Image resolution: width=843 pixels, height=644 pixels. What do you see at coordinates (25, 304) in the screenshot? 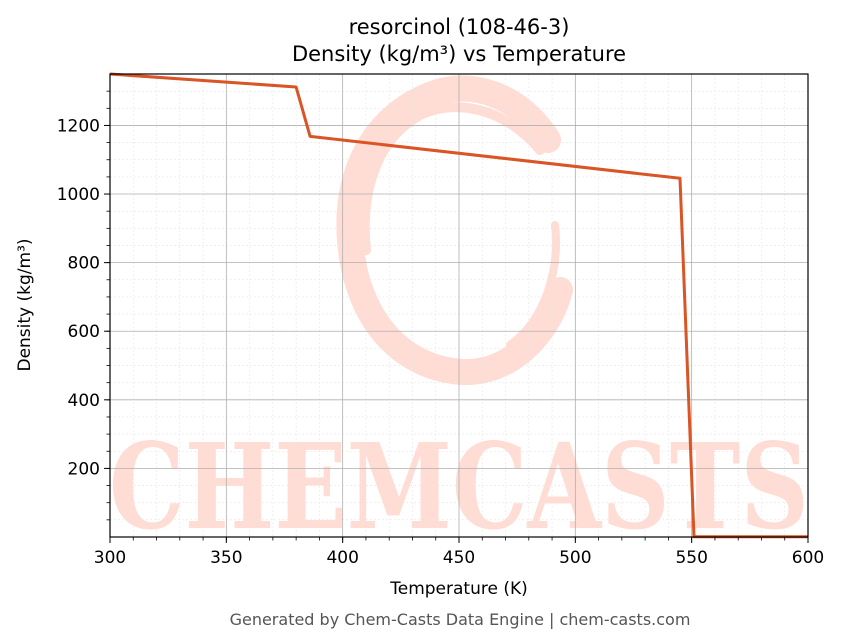
I see `y-axis-label: Density (kg/m³)` at bounding box center [25, 304].